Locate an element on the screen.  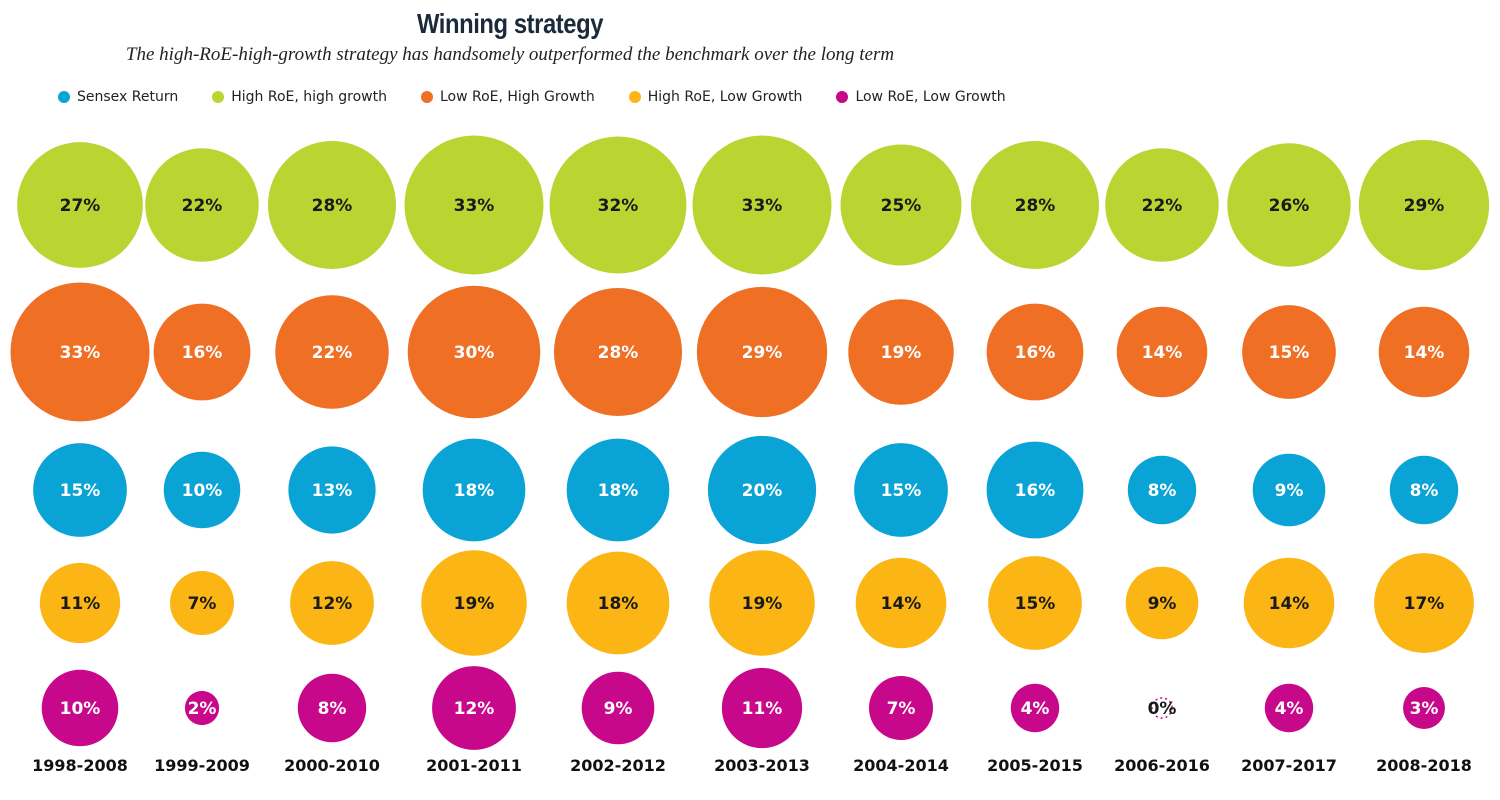
data-label-sensex-return-2006-2016: 8% is located at coordinates (1162, 491).